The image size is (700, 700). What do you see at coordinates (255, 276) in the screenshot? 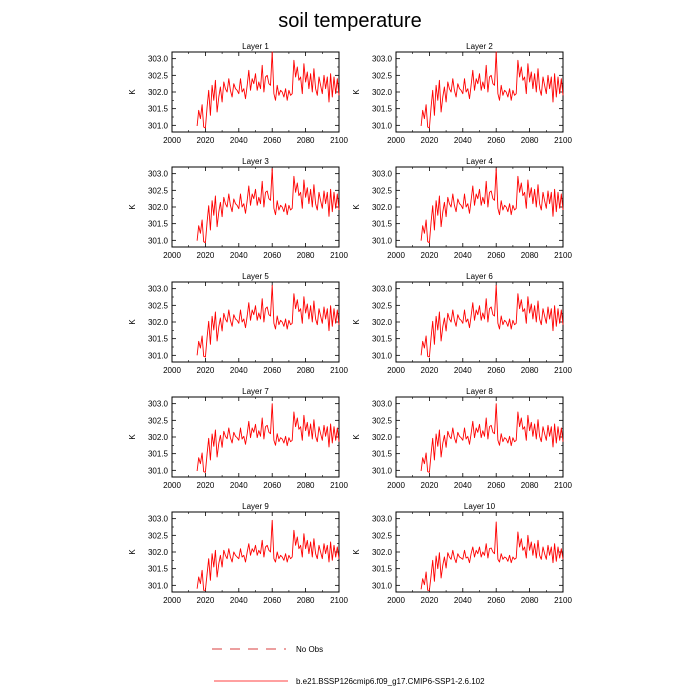
I see `panel-title: Layer 5` at bounding box center [255, 276].